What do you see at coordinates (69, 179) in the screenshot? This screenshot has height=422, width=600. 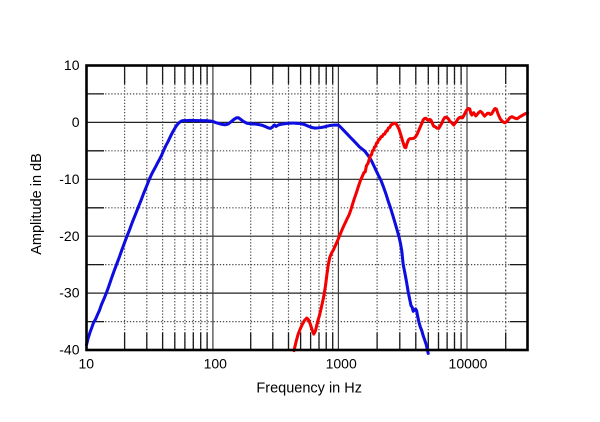 I see `svg-text: -10` at bounding box center [69, 179].